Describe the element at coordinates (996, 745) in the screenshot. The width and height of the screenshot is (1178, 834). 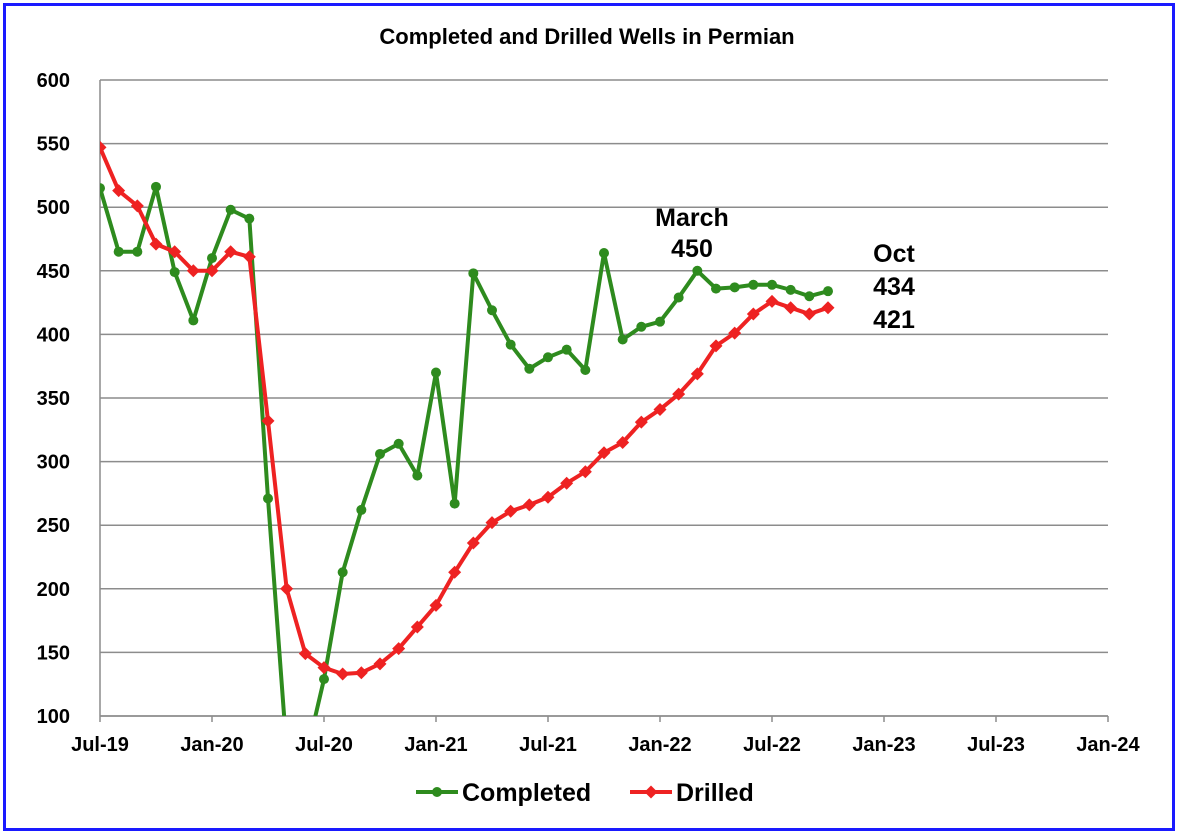
I see `x-tick-label: Jul-23` at that location.